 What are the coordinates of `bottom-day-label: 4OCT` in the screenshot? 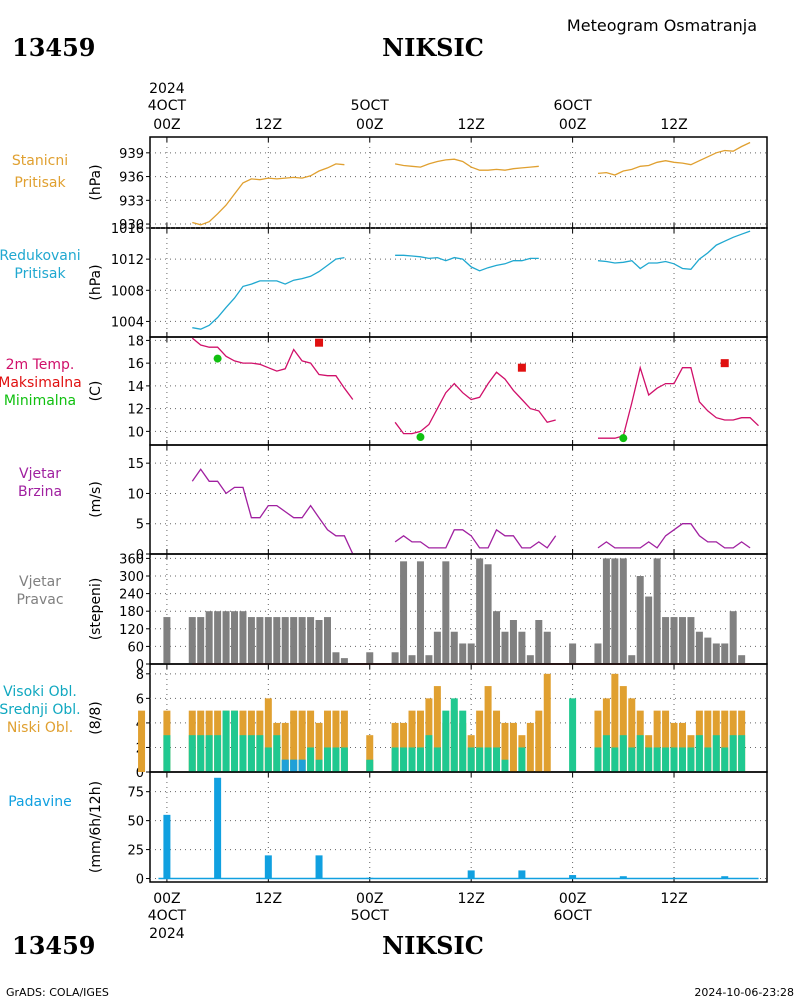 It's located at (167, 916).